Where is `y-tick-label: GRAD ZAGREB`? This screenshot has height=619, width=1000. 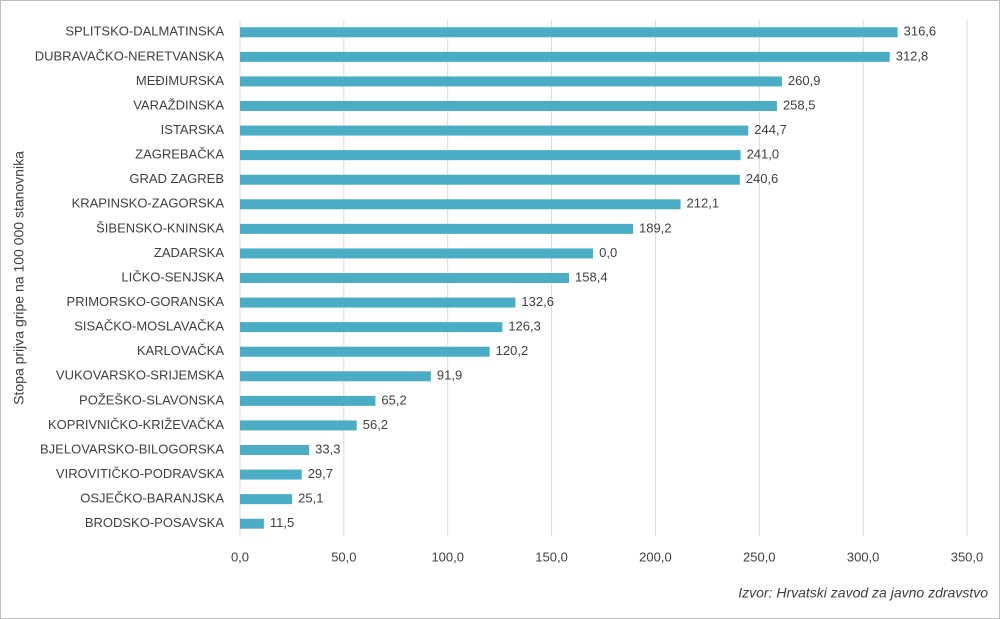
y-tick-label: GRAD ZAGREB is located at coordinates (176, 178).